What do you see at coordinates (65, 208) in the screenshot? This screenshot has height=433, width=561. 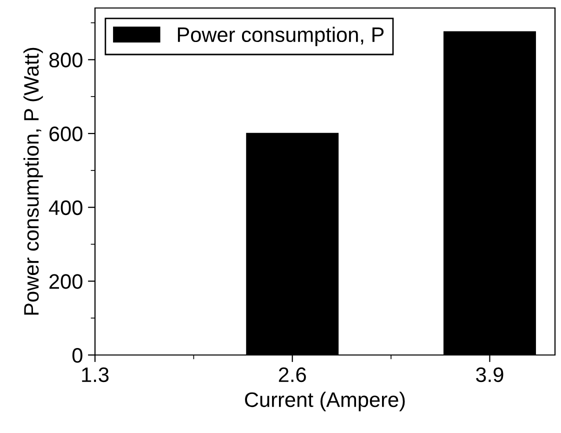 I see `y-tick-label: 400` at bounding box center [65, 208].